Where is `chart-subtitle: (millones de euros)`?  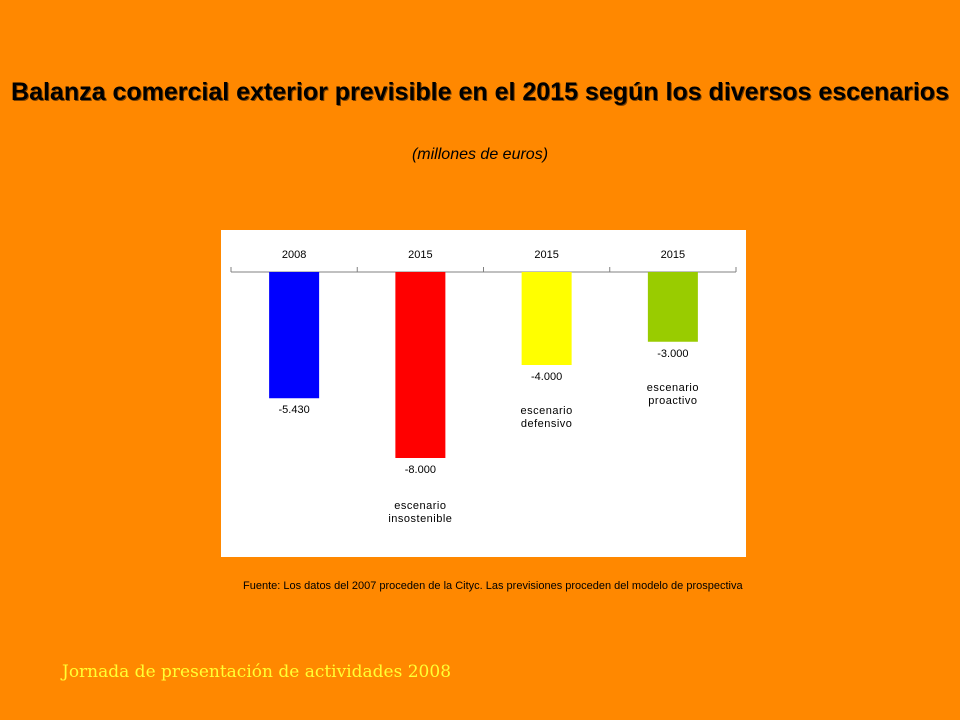 chart-subtitle: (millones de euros) is located at coordinates (480, 154).